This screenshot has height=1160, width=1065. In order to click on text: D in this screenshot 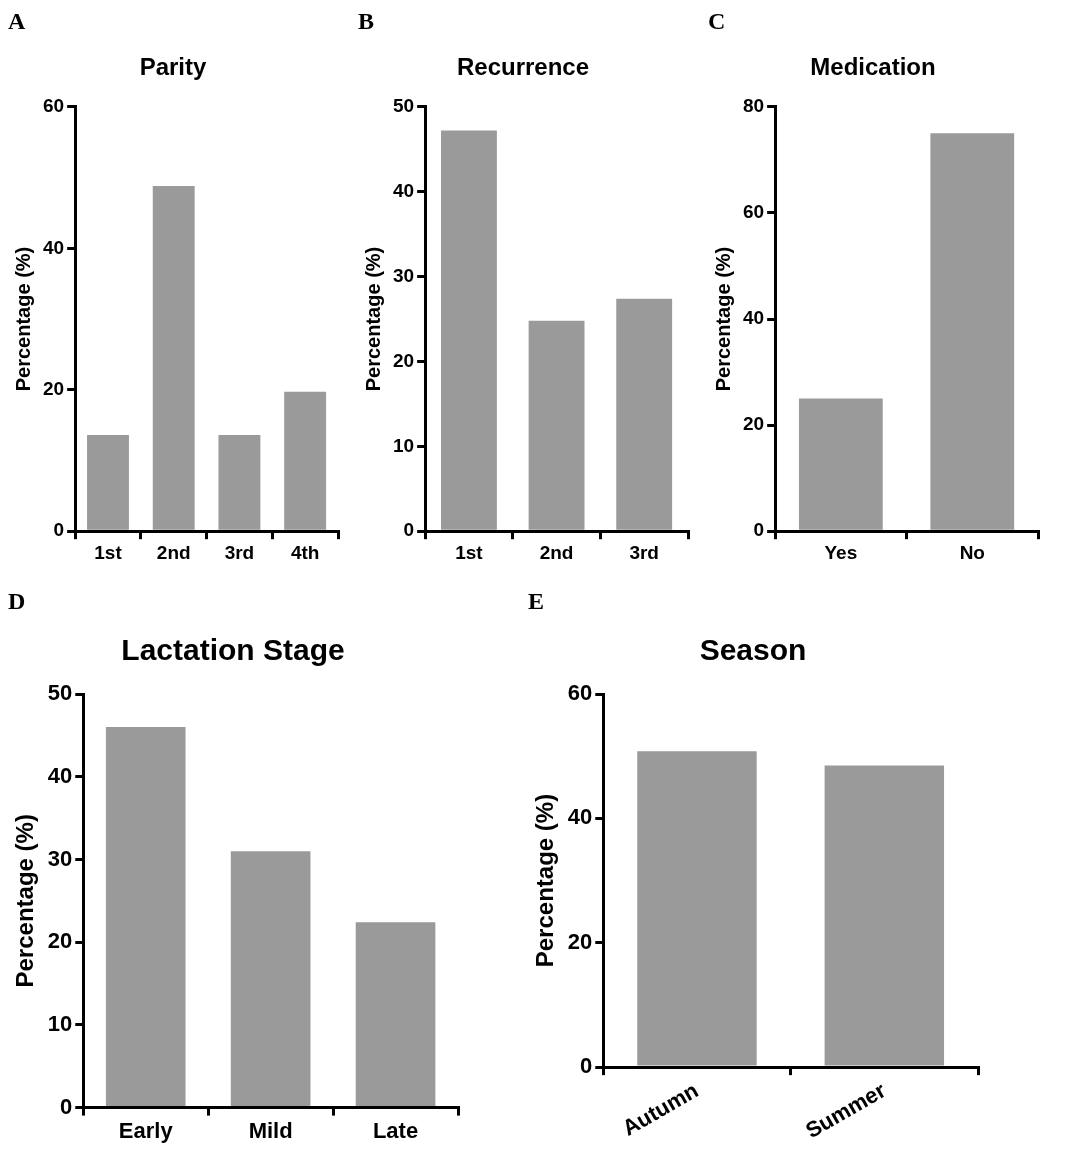, I will do `click(17, 601)`.